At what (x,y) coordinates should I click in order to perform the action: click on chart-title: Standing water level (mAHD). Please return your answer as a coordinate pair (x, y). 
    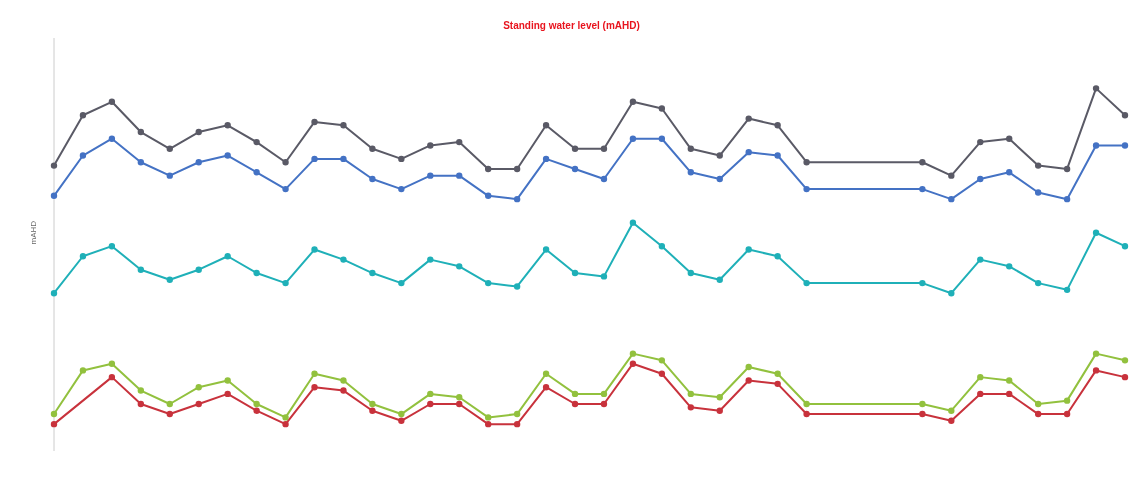
    Looking at the image, I should click on (571, 25).